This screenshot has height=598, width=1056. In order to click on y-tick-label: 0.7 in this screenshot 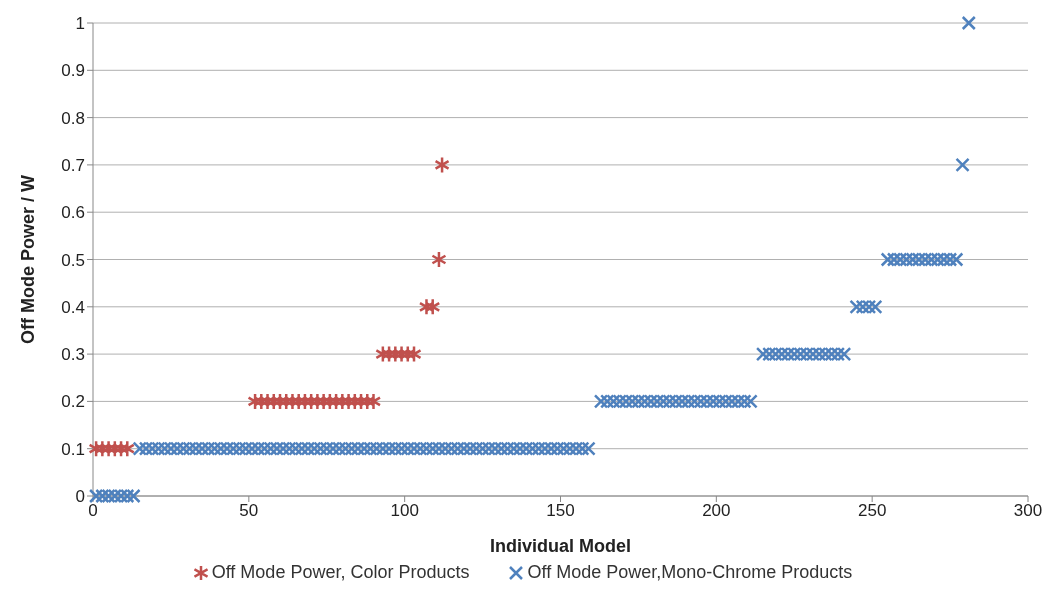, I will do `click(73, 165)`.